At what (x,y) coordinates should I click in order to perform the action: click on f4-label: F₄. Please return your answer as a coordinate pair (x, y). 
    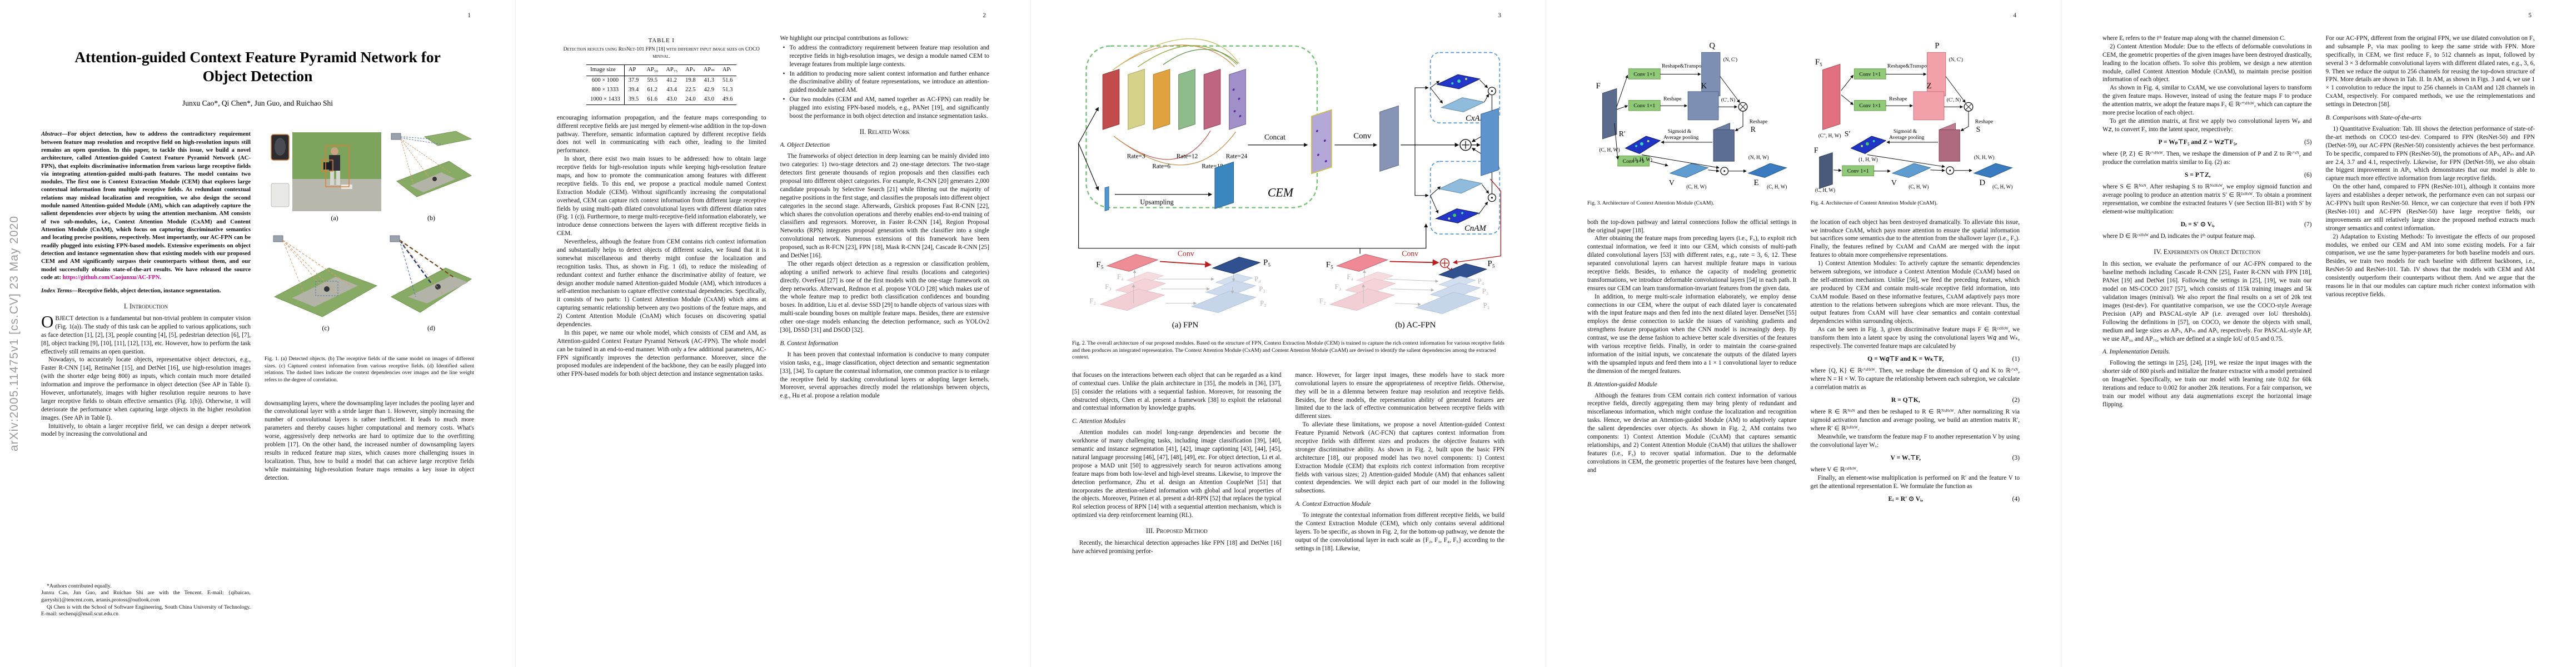
    Looking at the image, I should click on (1120, 277).